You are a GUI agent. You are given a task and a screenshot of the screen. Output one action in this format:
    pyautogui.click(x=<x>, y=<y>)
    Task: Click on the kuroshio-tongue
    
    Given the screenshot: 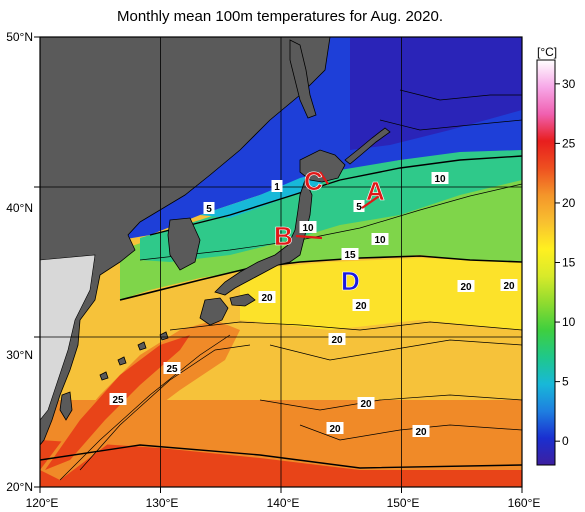 What is the action you would take?
    pyautogui.click(x=140, y=400)
    